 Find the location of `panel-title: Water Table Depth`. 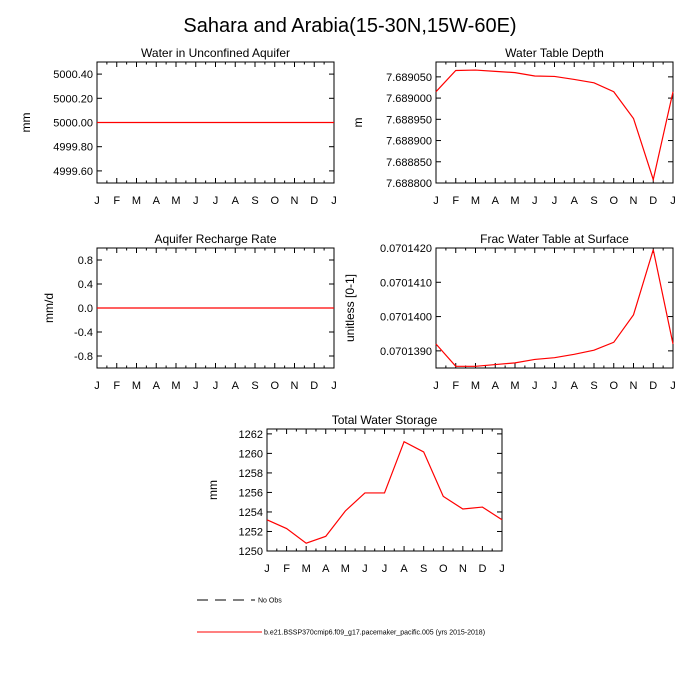

panel-title: Water Table Depth is located at coordinates (554, 53).